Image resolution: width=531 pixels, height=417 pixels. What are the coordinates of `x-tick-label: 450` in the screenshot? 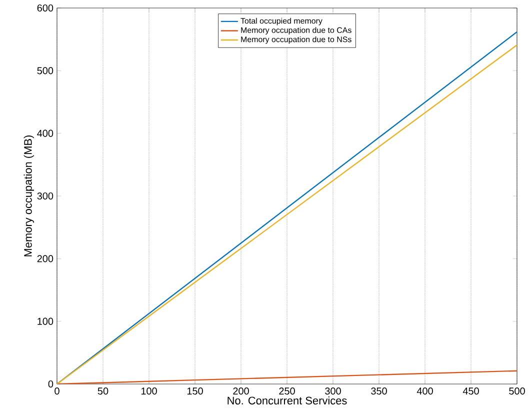 It's located at (470, 391).